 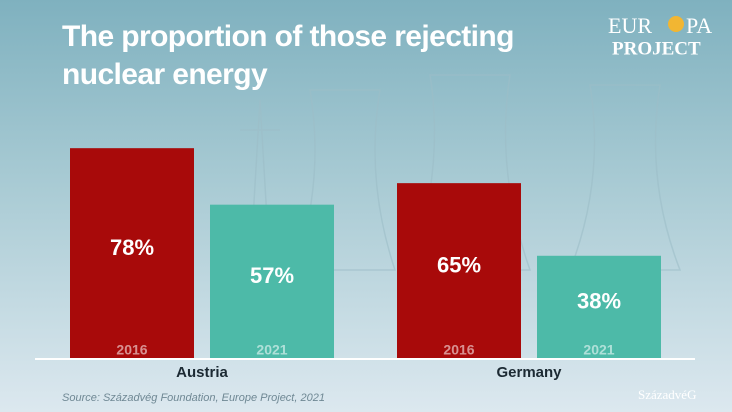 What do you see at coordinates (630, 25) in the screenshot?
I see `logo-text: EUR` at bounding box center [630, 25].